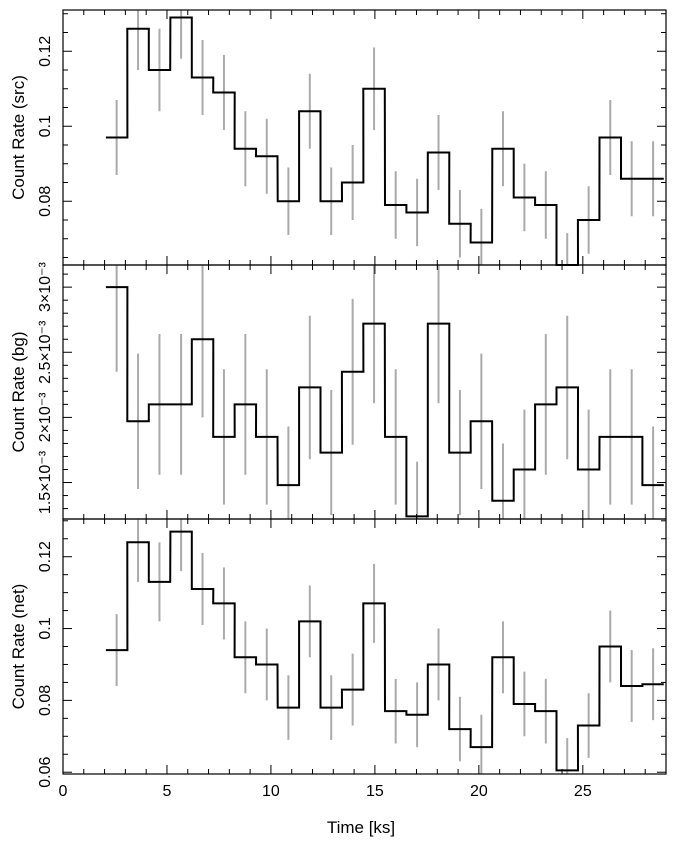  I want to click on x-tick-label: 20, so click(479, 791).